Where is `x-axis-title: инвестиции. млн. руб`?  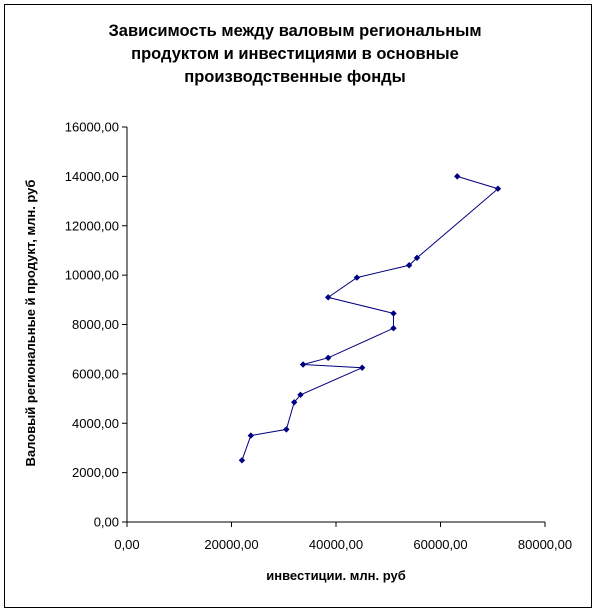
x-axis-title: инвестиции. млн. руб is located at coordinates (336, 575).